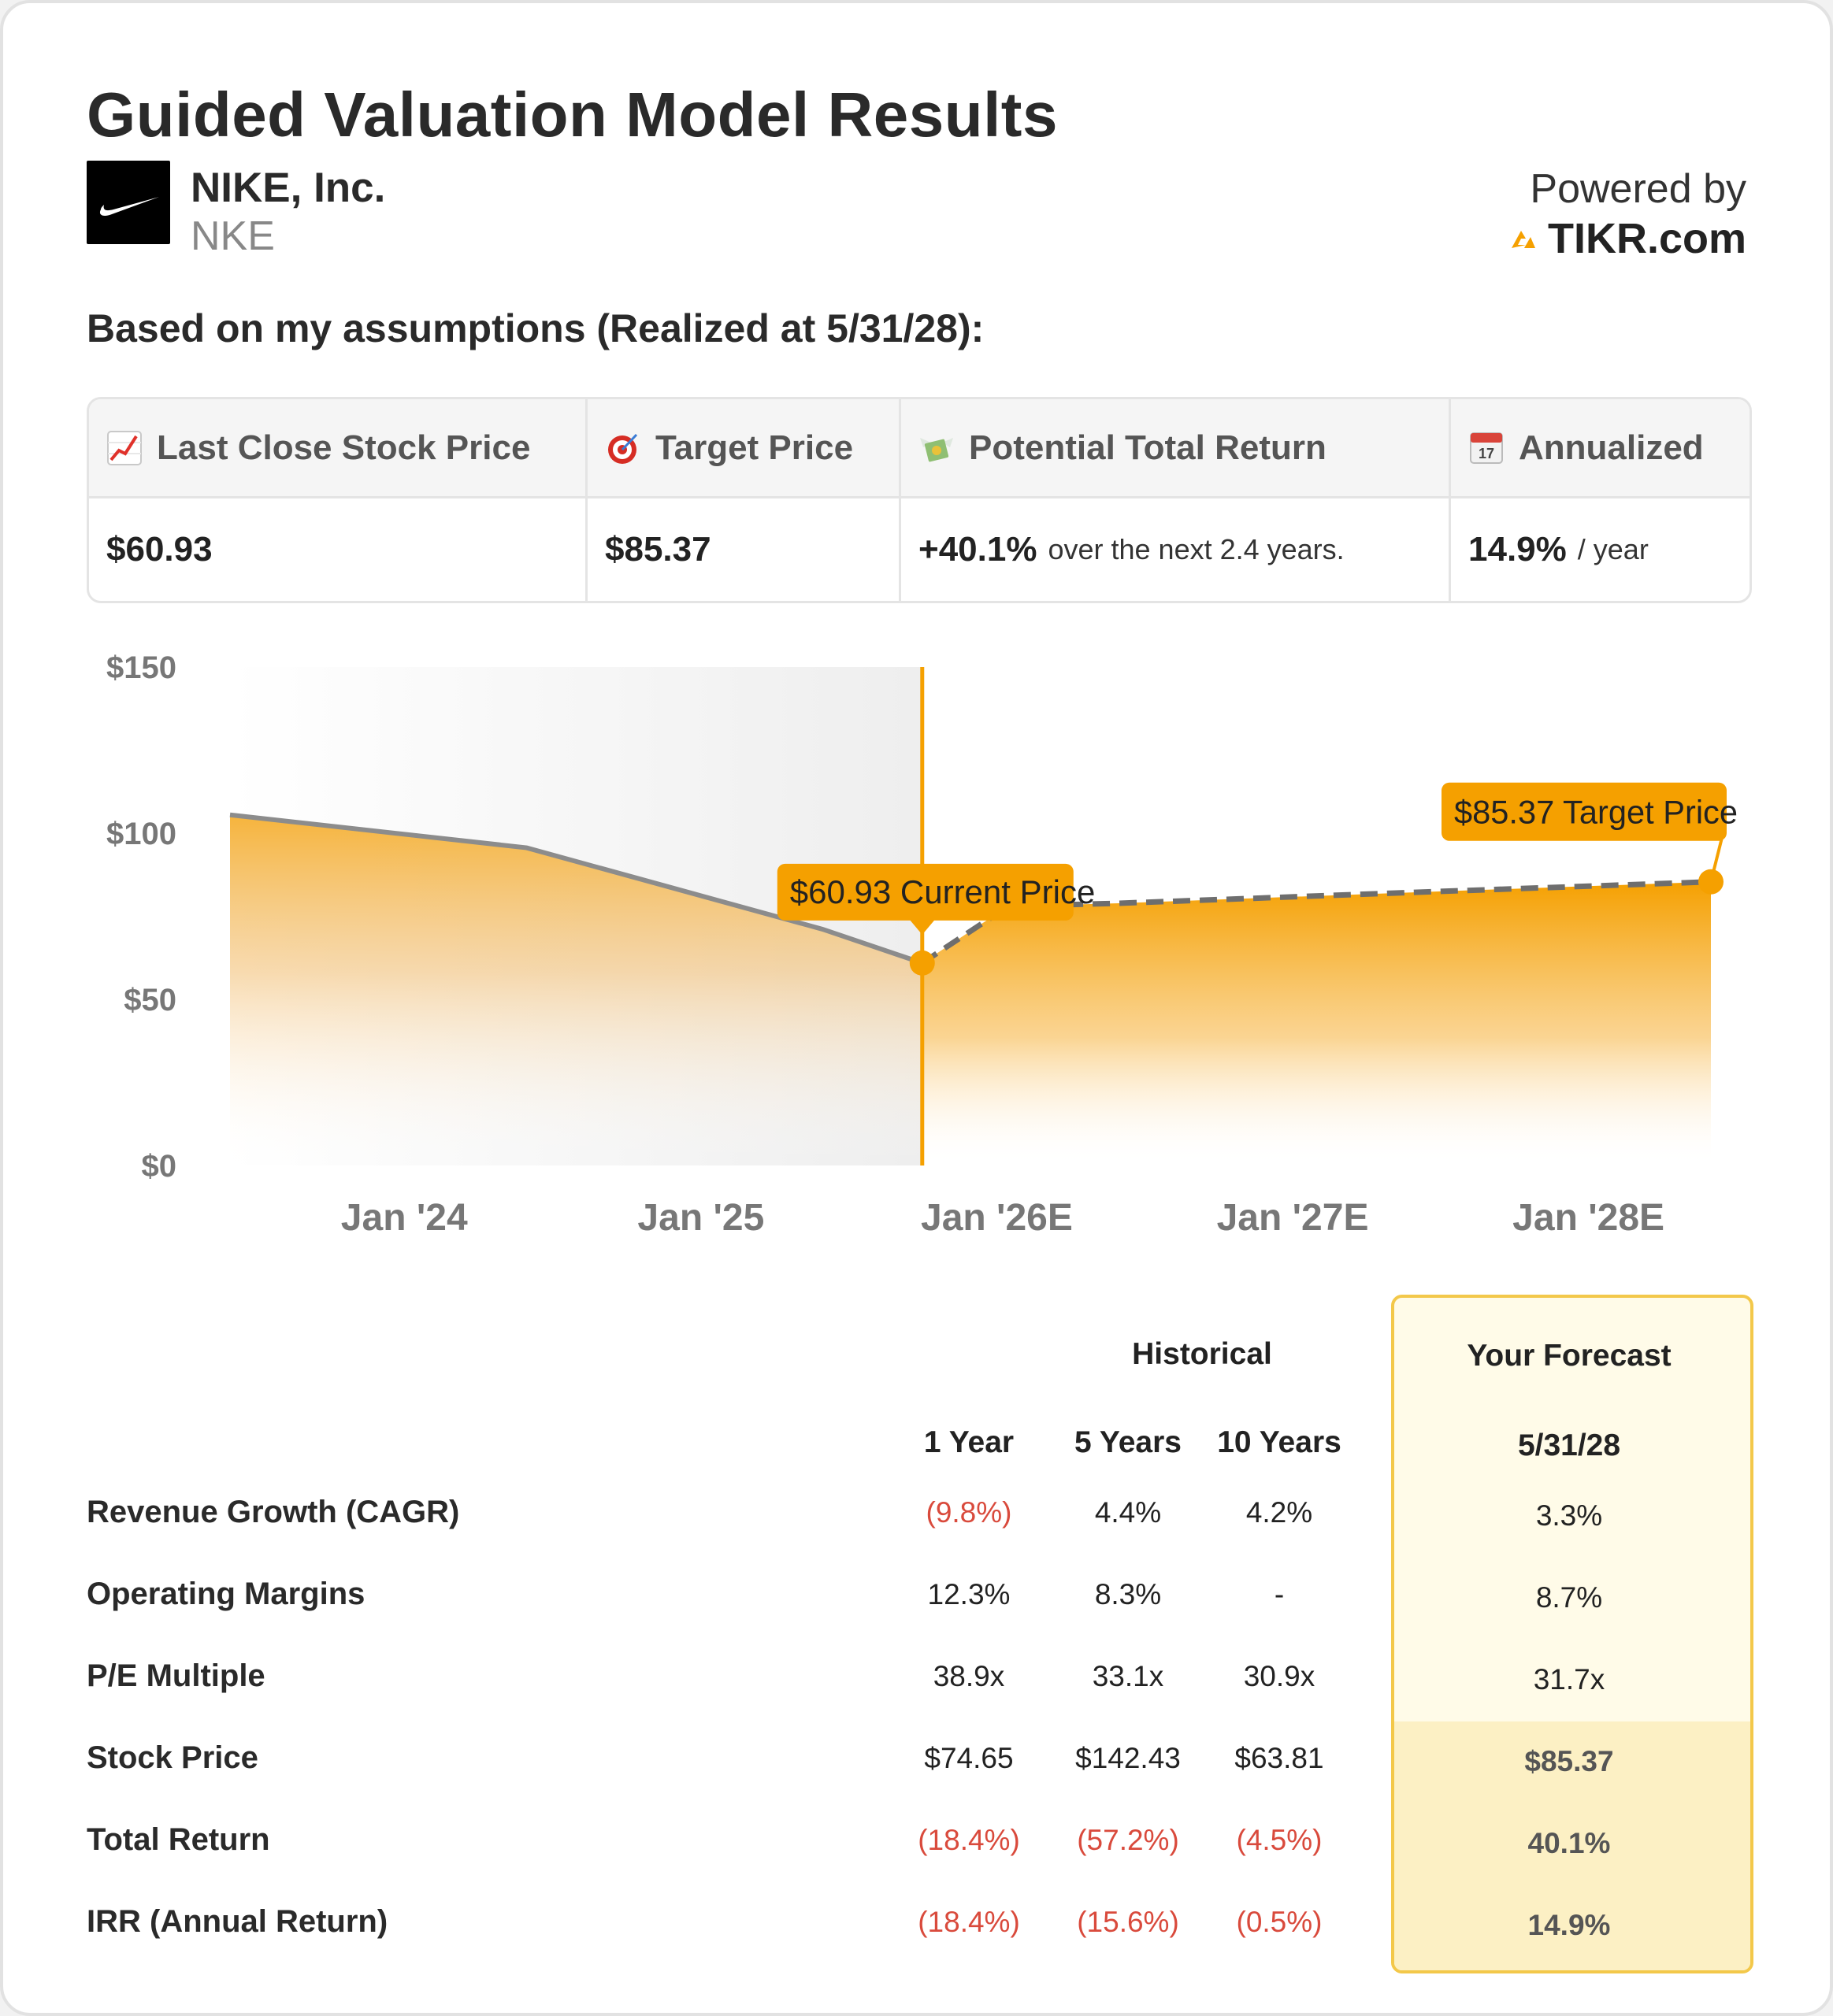  Describe the element at coordinates (1148, 447) in the screenshot. I see `kpi-label: Potential Total Return` at that location.